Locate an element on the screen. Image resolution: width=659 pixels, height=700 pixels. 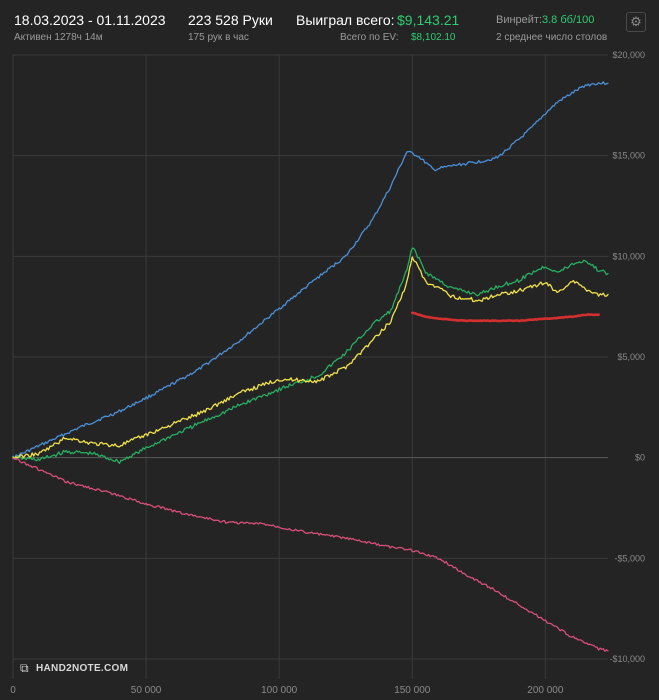
x-tick-label: 200 000 is located at coordinates (545, 690).